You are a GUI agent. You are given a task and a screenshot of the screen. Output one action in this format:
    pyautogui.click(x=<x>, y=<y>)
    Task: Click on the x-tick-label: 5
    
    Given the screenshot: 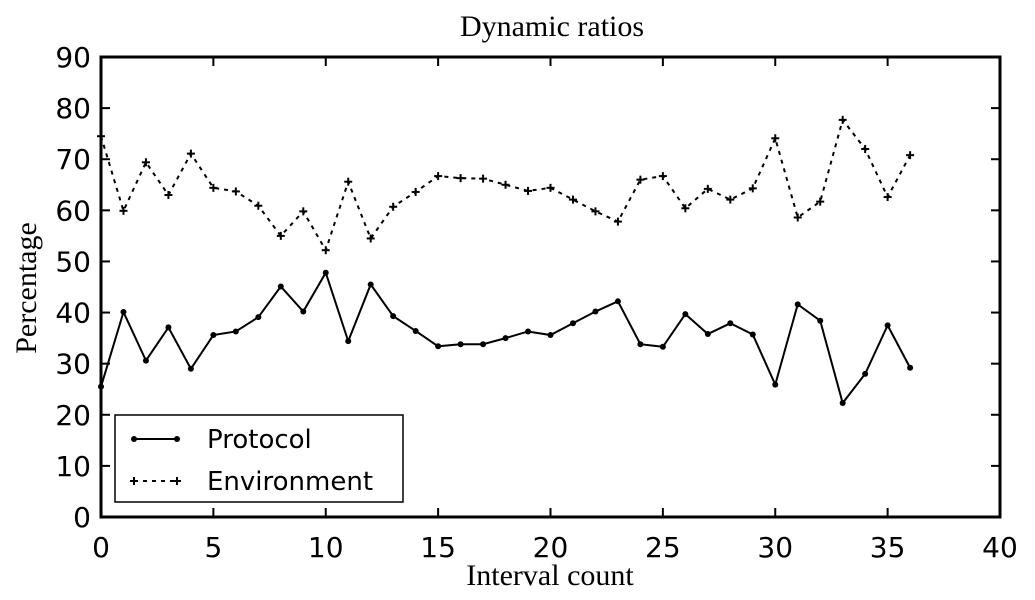 What is the action you would take?
    pyautogui.click(x=213, y=547)
    